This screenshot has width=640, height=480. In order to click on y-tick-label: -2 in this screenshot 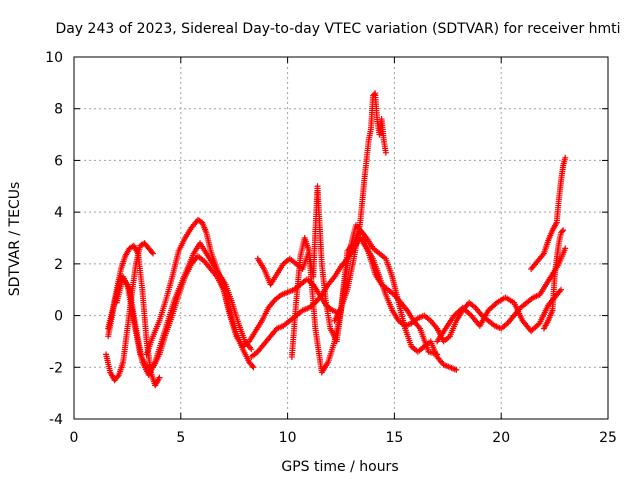, I will do `click(56, 368)`.